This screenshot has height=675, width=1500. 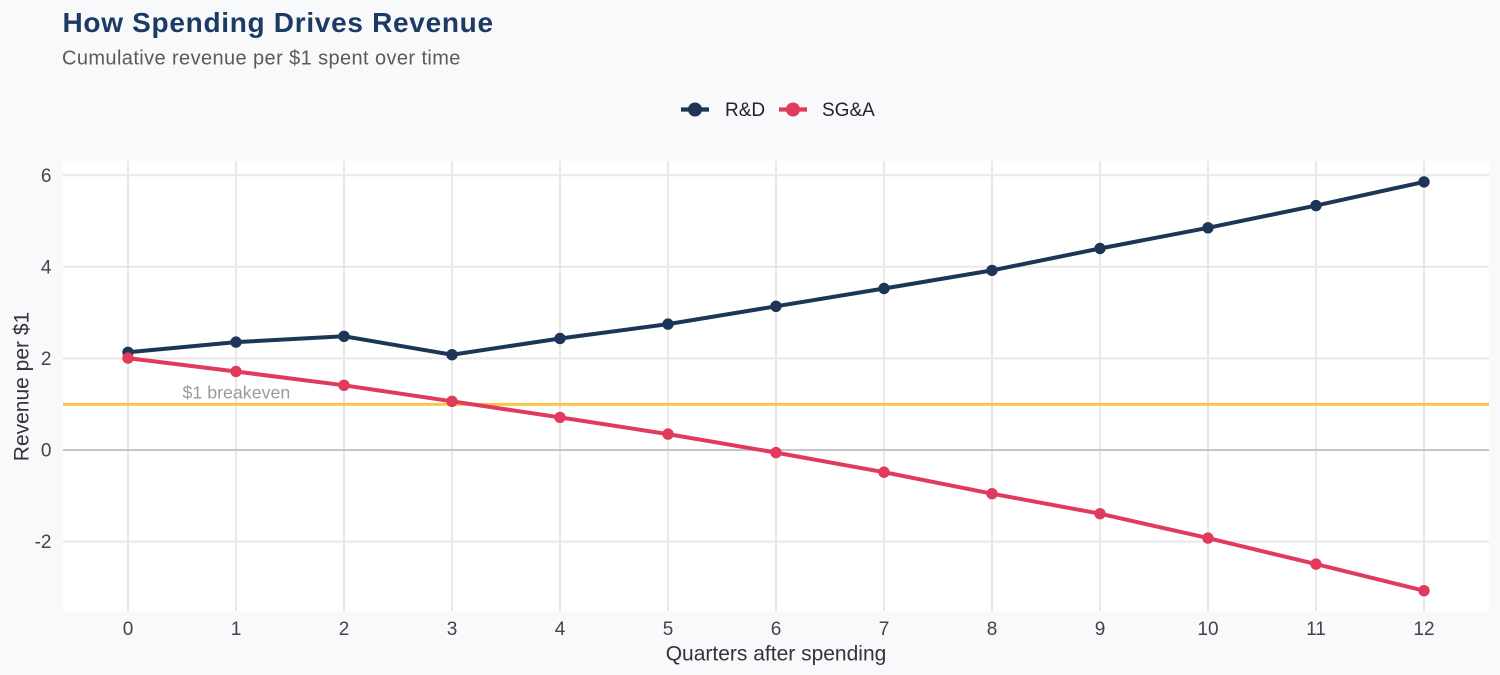 What do you see at coordinates (452, 629) in the screenshot?
I see `svg-text: 3` at bounding box center [452, 629].